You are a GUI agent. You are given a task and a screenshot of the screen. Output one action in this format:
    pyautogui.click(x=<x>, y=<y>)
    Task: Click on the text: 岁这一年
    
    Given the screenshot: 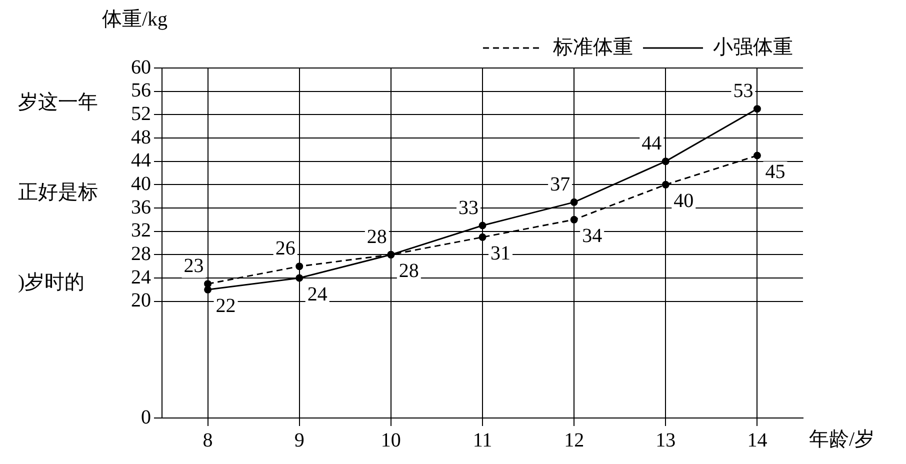 What is the action you would take?
    pyautogui.click(x=58, y=102)
    